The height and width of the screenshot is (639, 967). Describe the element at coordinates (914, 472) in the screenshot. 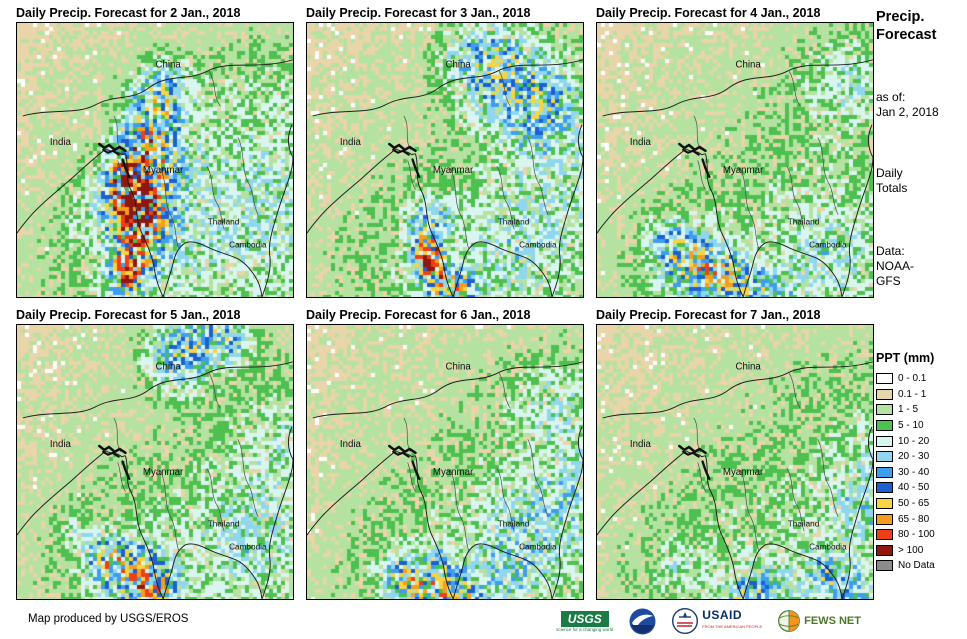

I see `legend-label: 30 - 40` at that location.